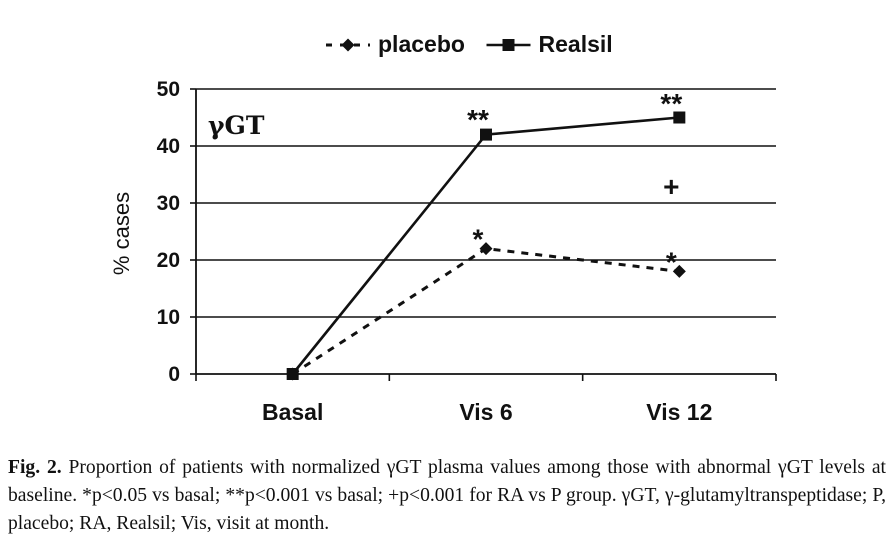  What do you see at coordinates (574, 182) in the screenshot?
I see `significance-annotations: ****+**` at bounding box center [574, 182].